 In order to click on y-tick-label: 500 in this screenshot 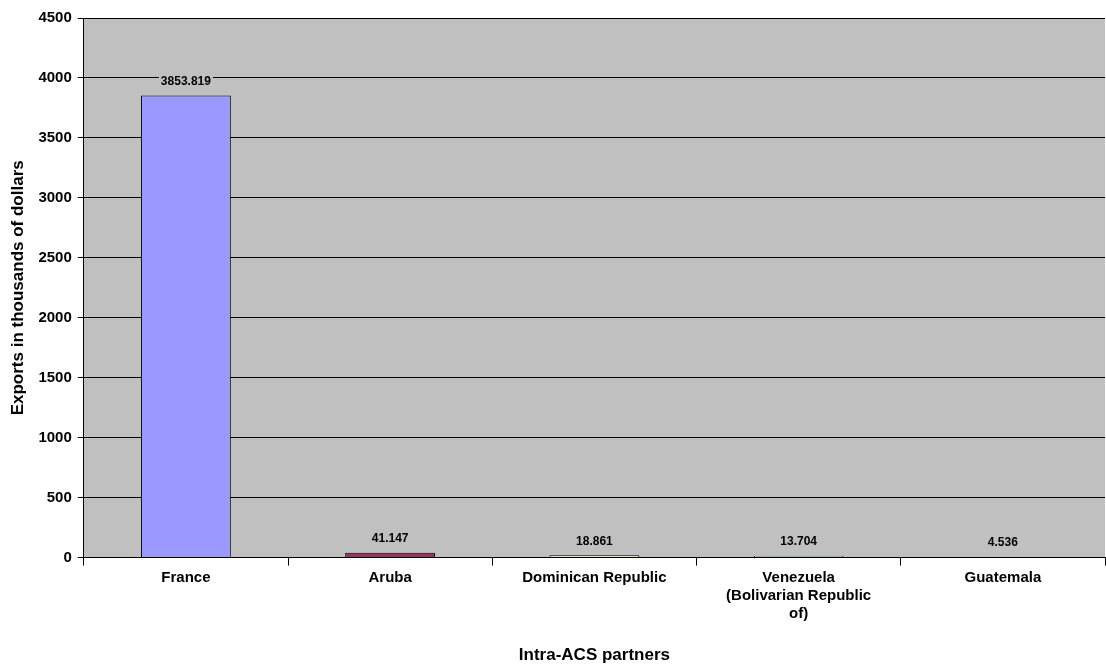, I will do `click(59, 496)`.